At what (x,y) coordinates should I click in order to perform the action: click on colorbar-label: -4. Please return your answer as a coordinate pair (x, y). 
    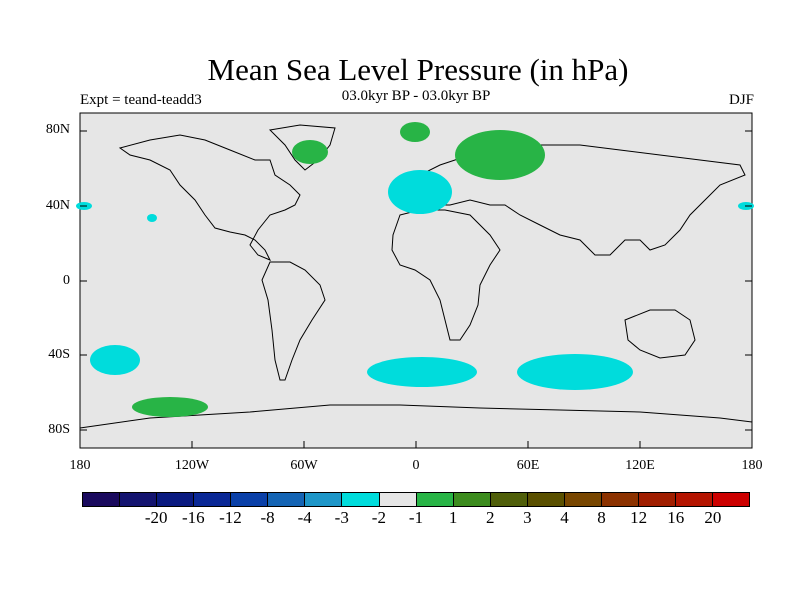
    Looking at the image, I should click on (304, 517).